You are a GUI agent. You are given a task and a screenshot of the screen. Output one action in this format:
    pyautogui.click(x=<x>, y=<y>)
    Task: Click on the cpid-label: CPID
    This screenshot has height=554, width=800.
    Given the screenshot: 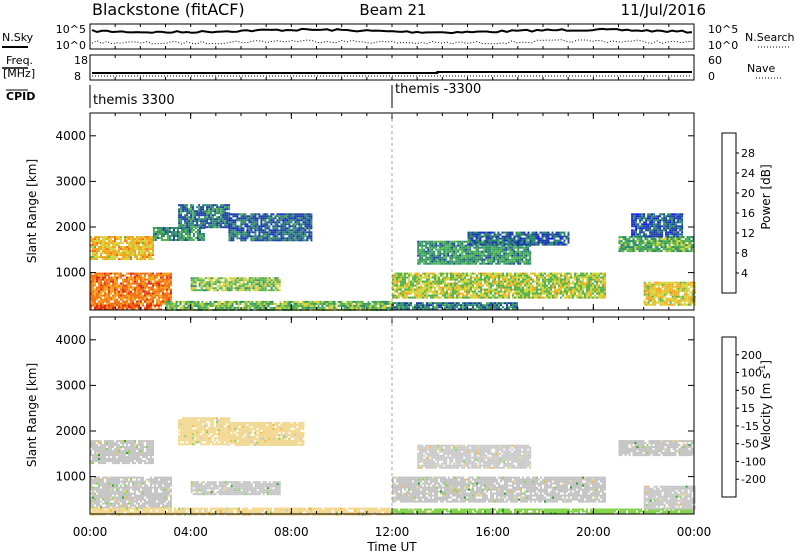 What is the action you would take?
    pyautogui.click(x=20, y=96)
    